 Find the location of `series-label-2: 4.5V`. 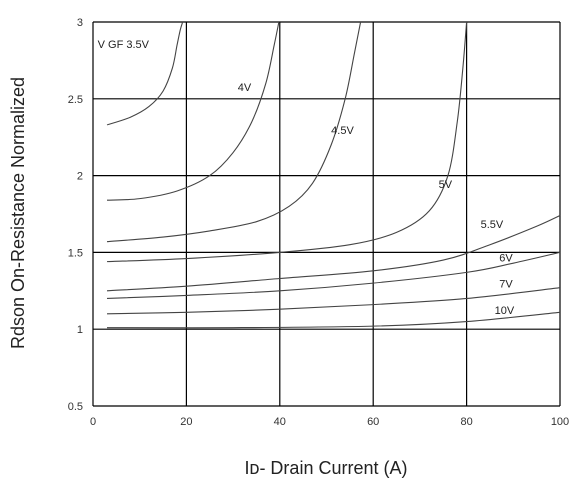

series-label-2: 4.5V is located at coordinates (342, 131).